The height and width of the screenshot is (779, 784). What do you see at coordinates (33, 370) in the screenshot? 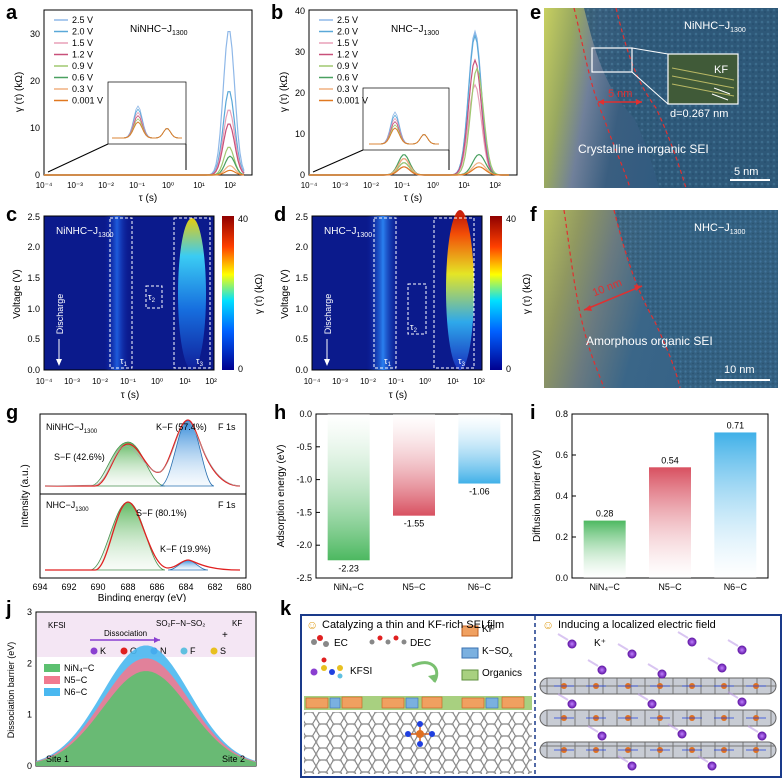
I see `svg-text: 0.0` at bounding box center [33, 370].